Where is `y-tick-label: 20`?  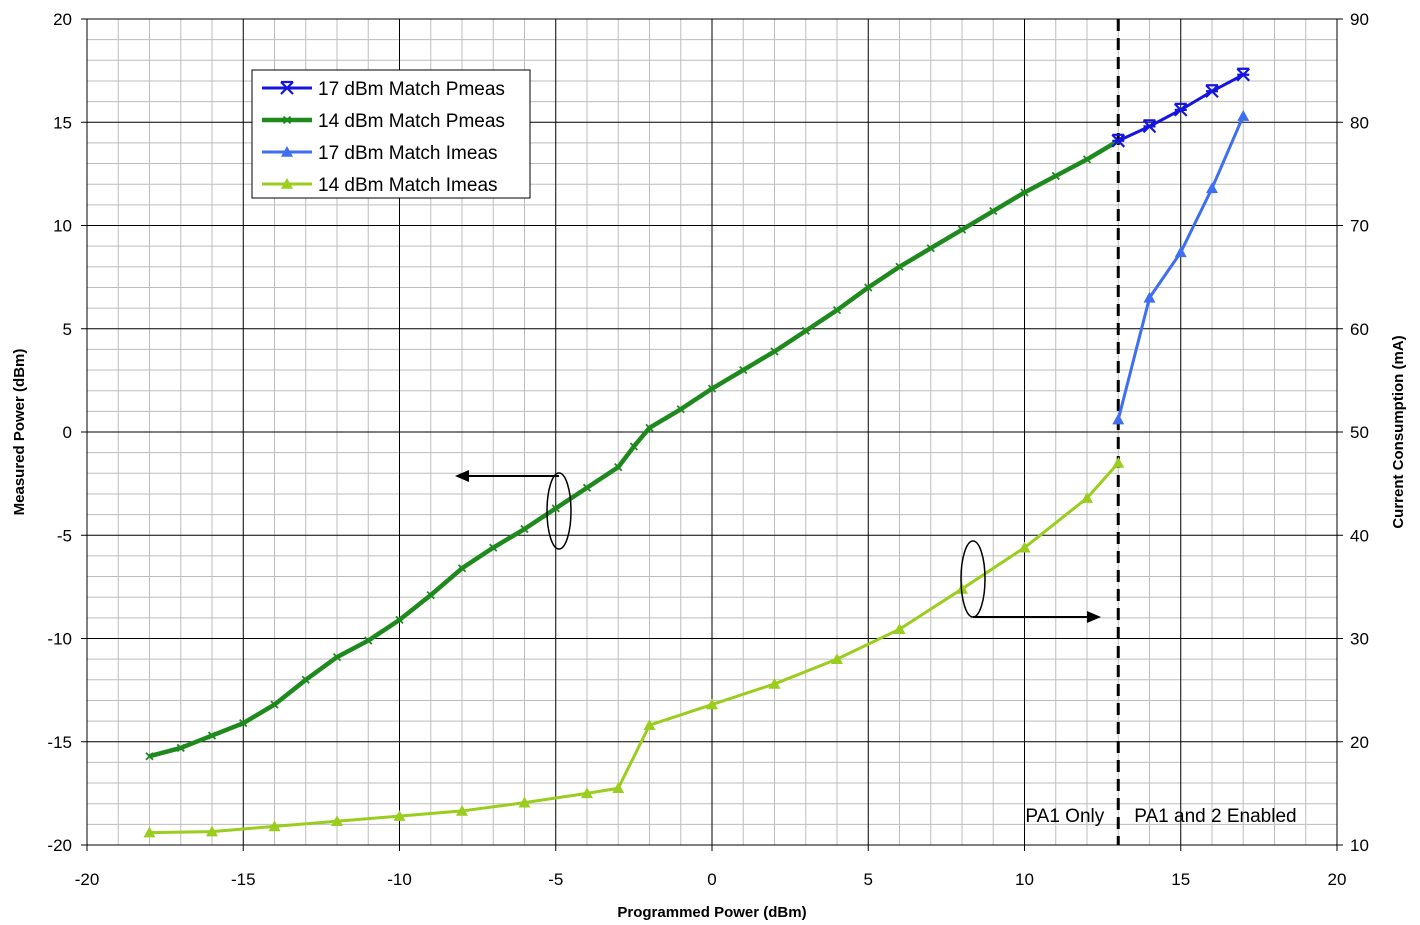 y-tick-label: 20 is located at coordinates (62, 19).